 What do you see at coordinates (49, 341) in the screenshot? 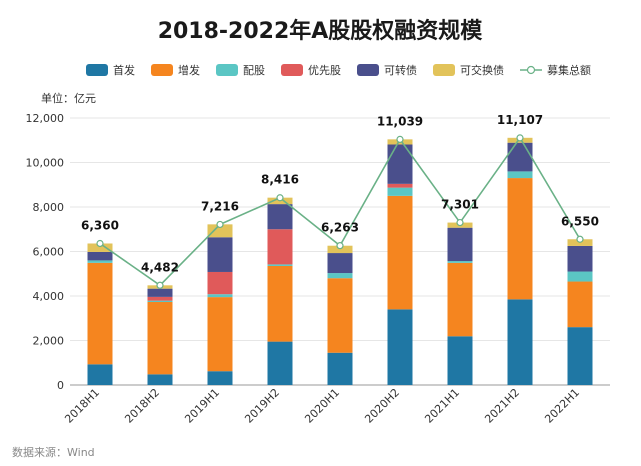
I see `y-tick-label: 2,000` at bounding box center [49, 341].